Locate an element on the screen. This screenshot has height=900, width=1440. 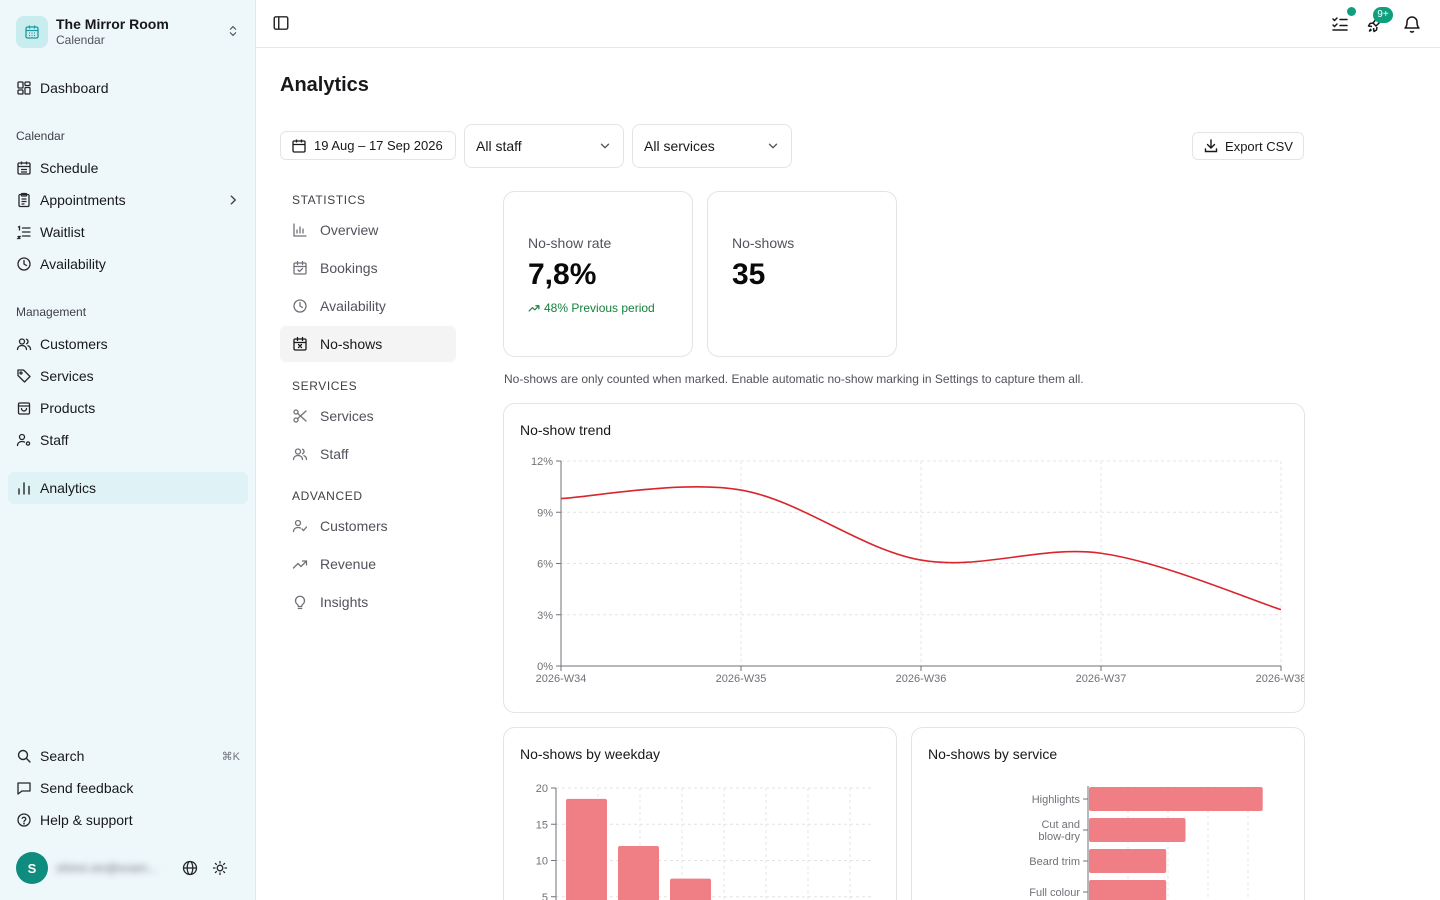
org-switcher: The Mirror Room Calendar is located at coordinates (128, 32).